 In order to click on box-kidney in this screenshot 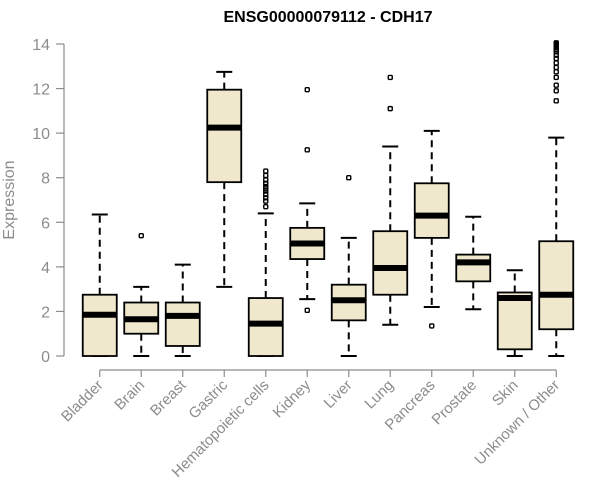, I will do `click(307, 200)`.